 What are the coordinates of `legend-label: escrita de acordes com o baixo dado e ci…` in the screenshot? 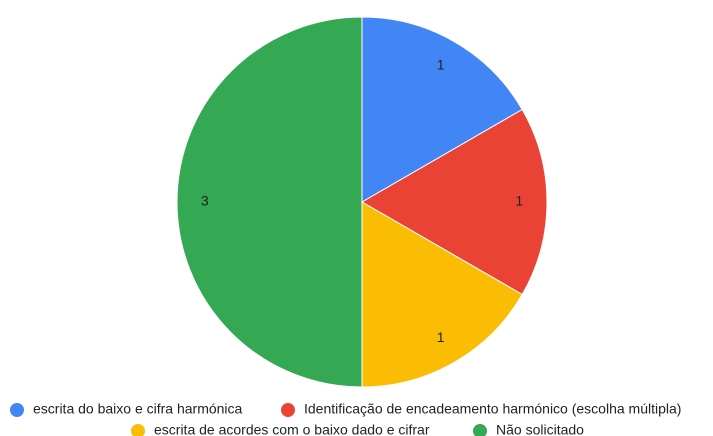 It's located at (292, 429).